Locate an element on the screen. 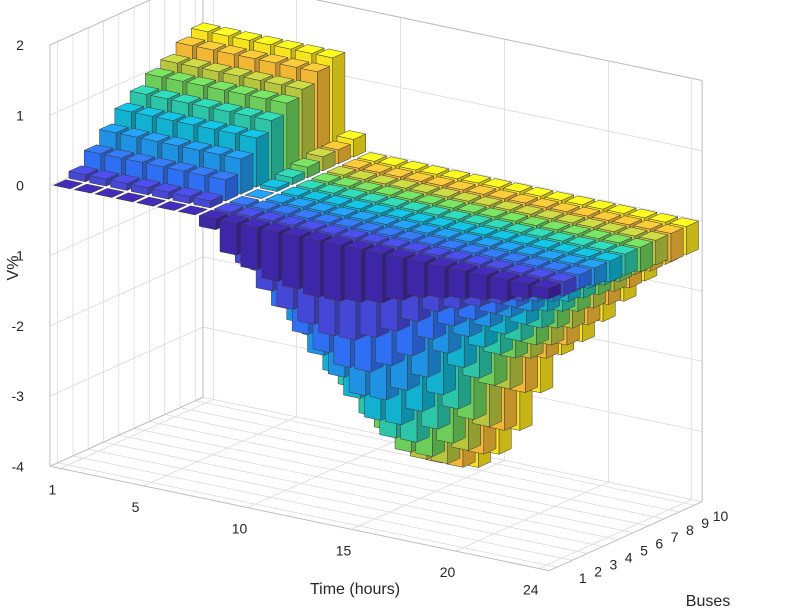 The height and width of the screenshot is (616, 797). z-tick-label: -2 is located at coordinates (17, 326).